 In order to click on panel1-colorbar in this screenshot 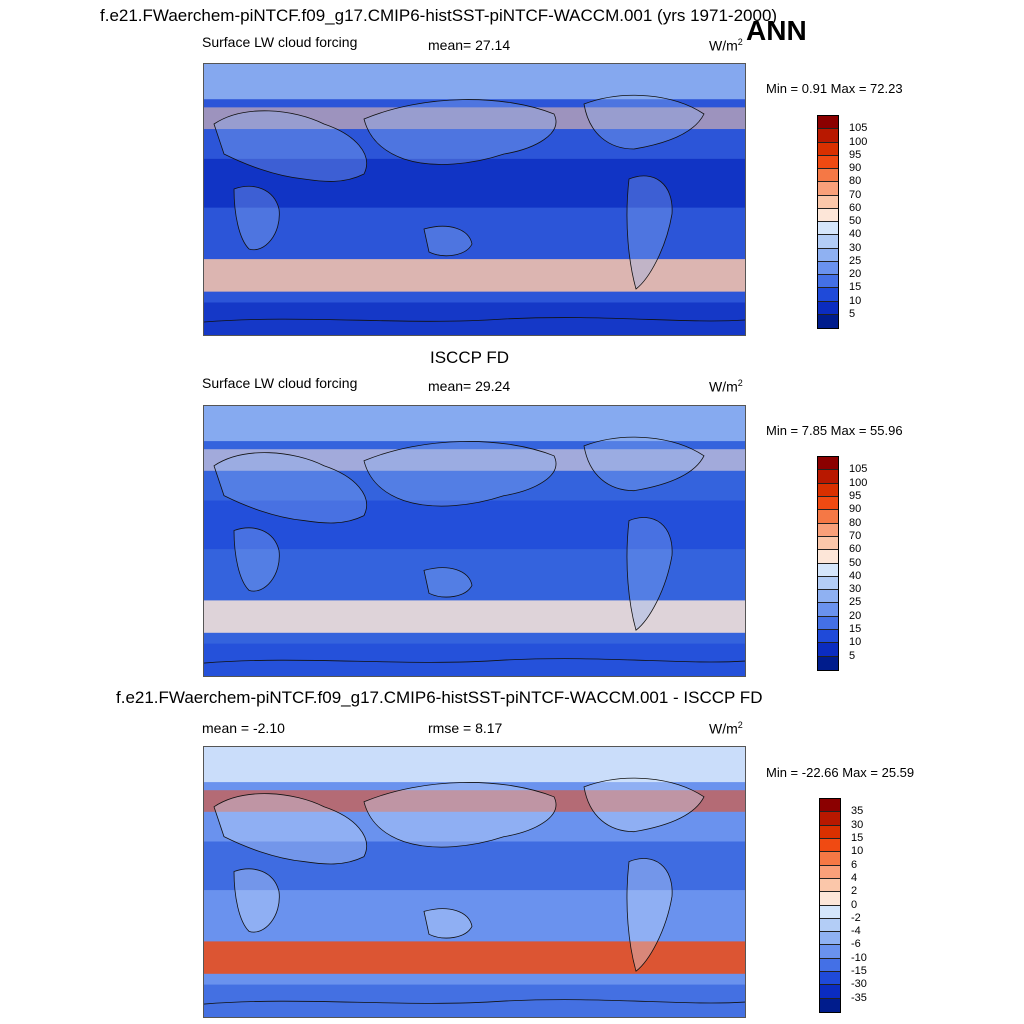, I will do `click(828, 222)`.